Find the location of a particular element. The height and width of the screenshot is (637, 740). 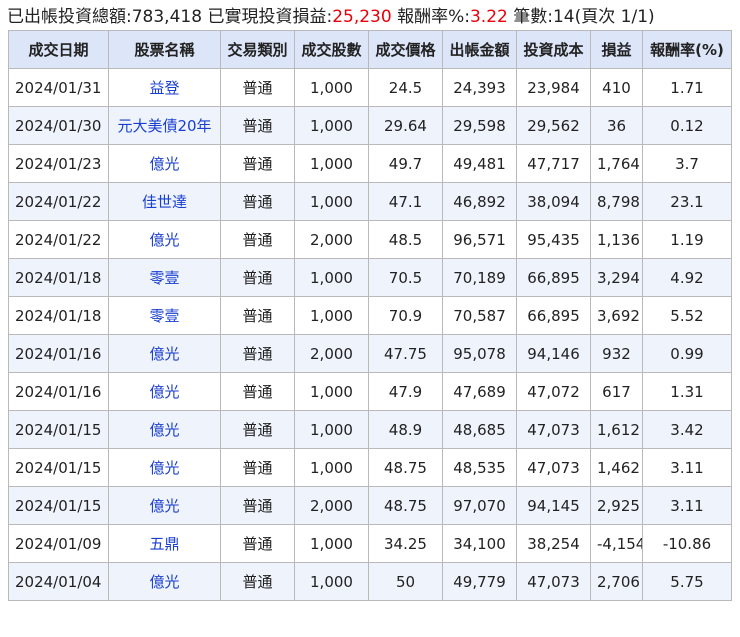

pnl: 1,462 is located at coordinates (616, 467).